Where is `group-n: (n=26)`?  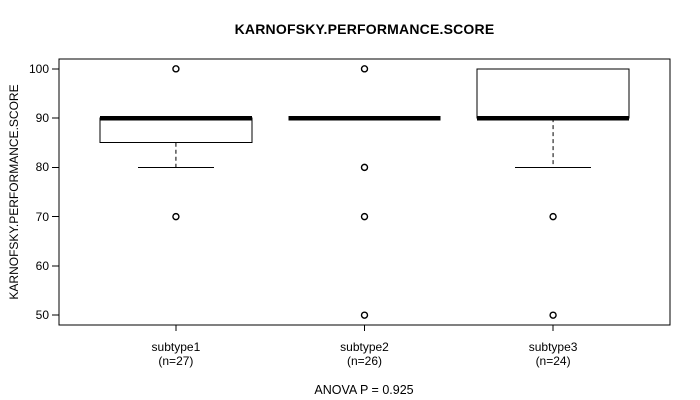
group-n: (n=26) is located at coordinates (364, 361).